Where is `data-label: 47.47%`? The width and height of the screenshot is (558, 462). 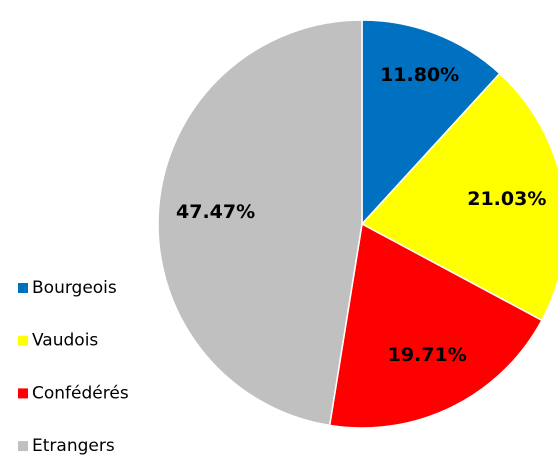
data-label: 47.47% is located at coordinates (215, 212).